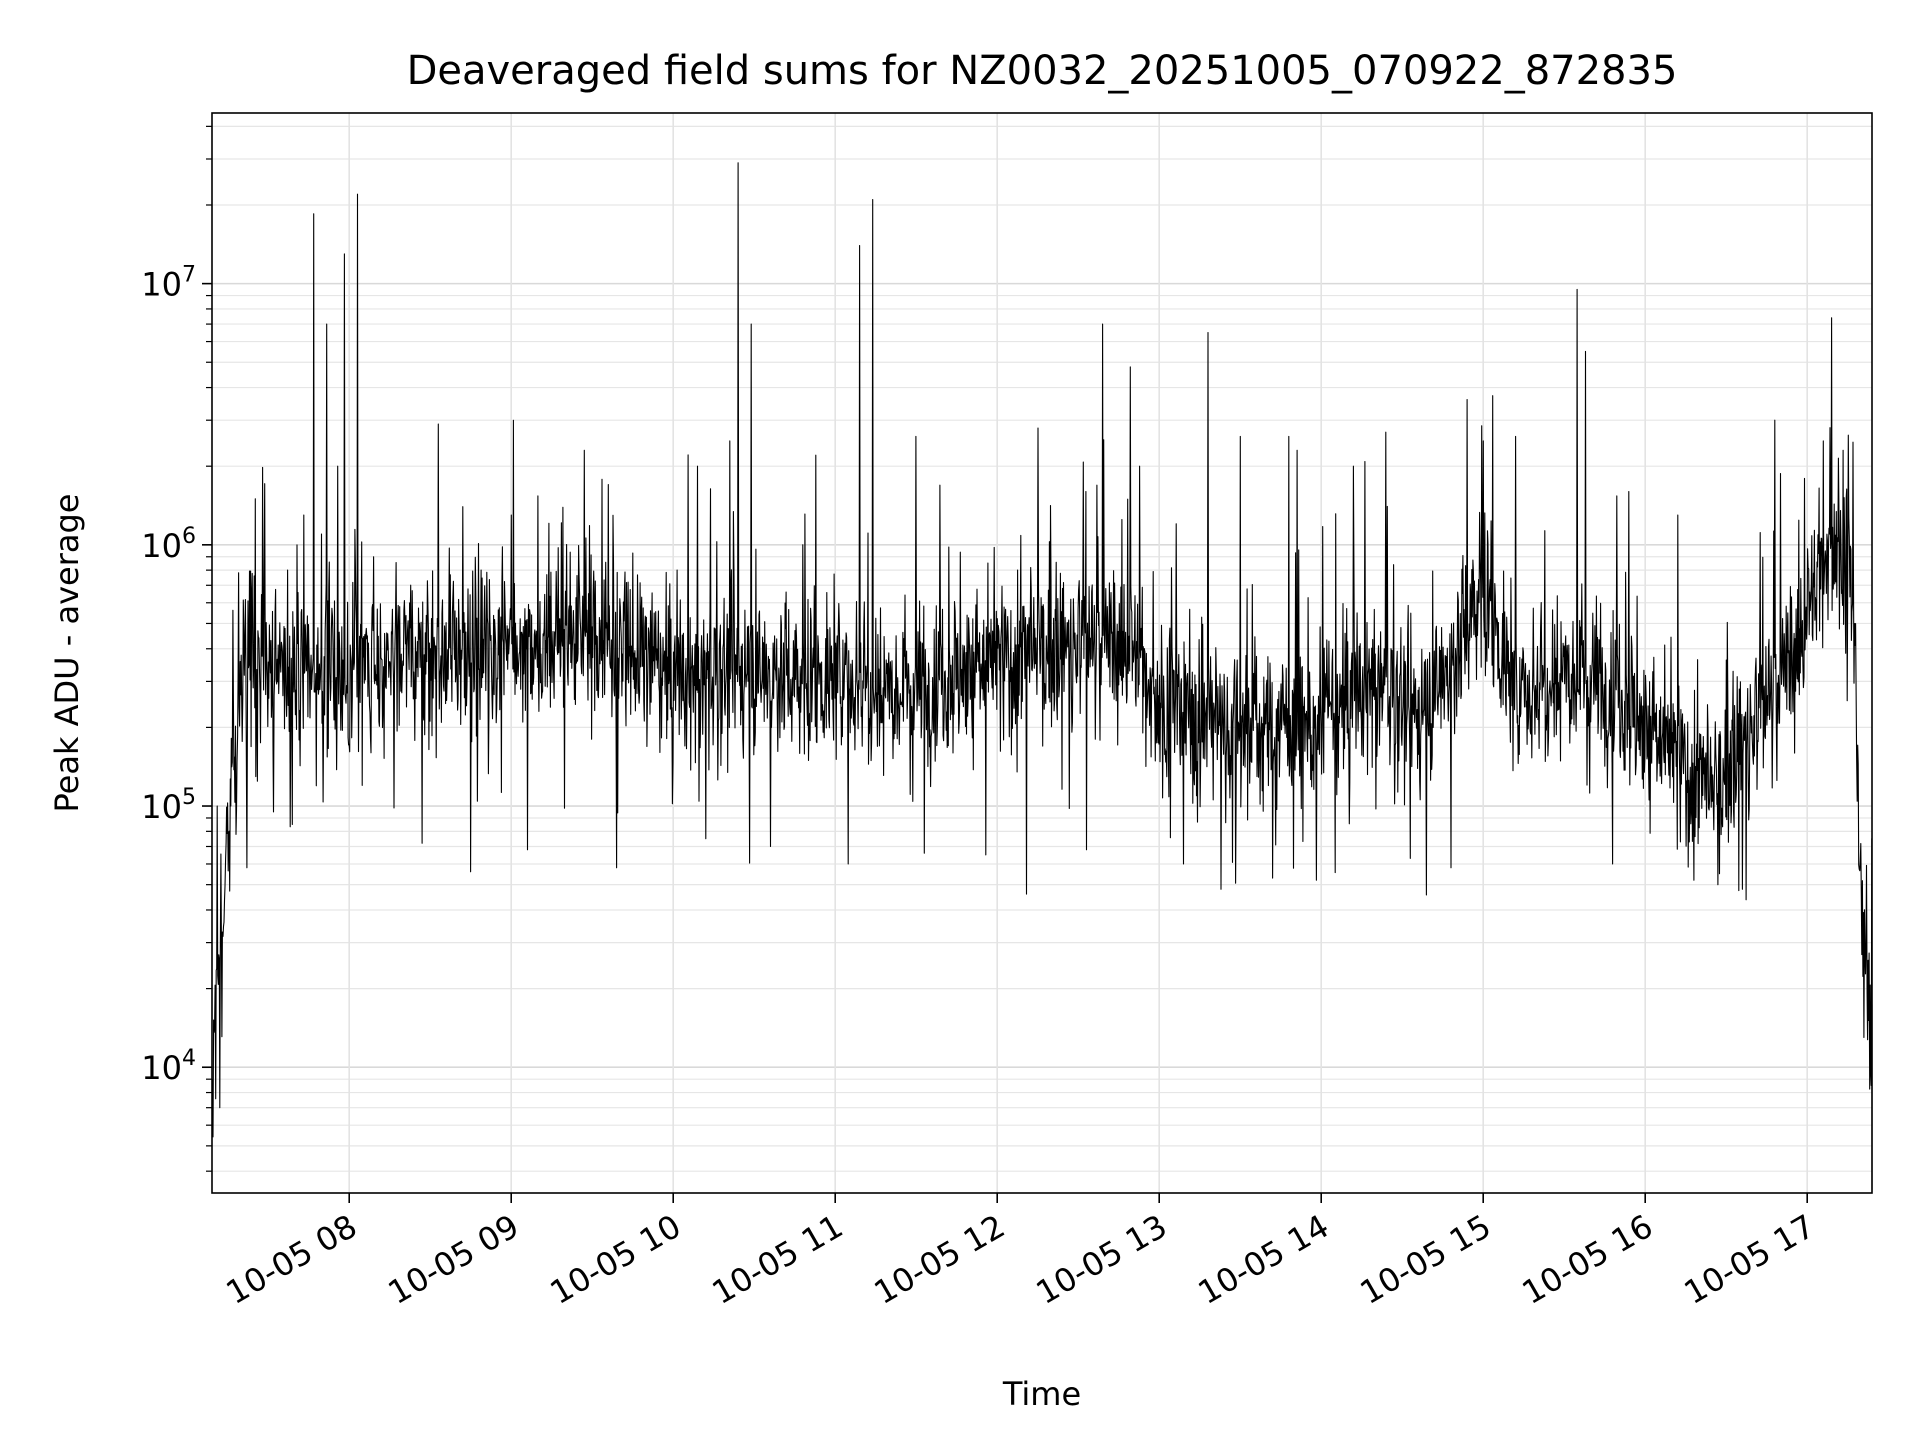 The image size is (1920, 1440). Describe the element at coordinates (168, 283) in the screenshot. I see `y-tick-label: 107` at that location.